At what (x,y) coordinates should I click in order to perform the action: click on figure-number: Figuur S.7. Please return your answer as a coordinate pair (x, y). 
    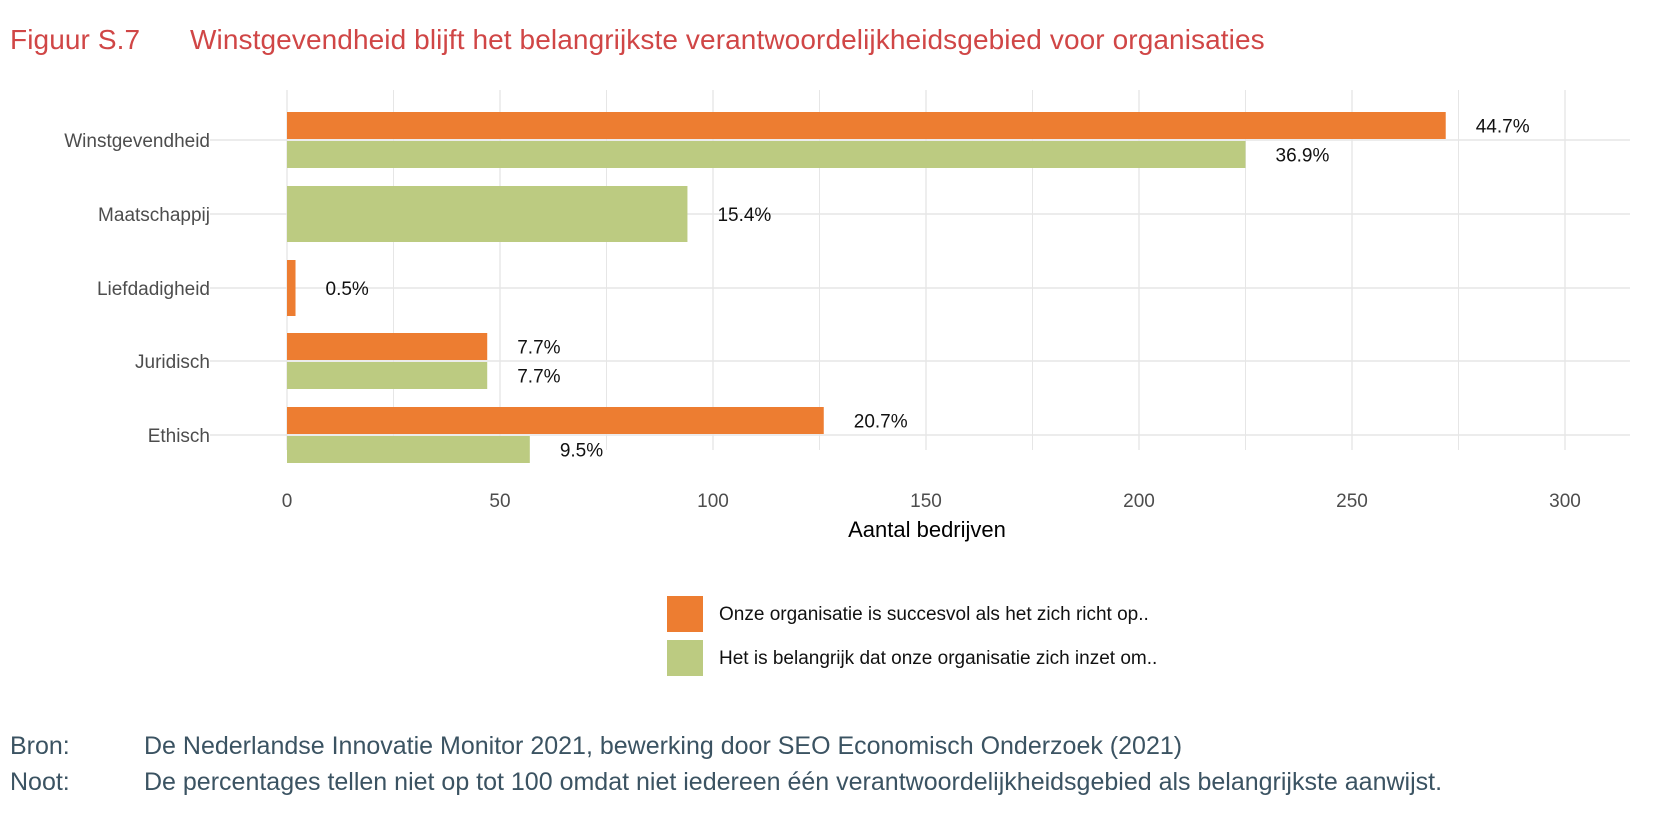
    Looking at the image, I should click on (75, 39).